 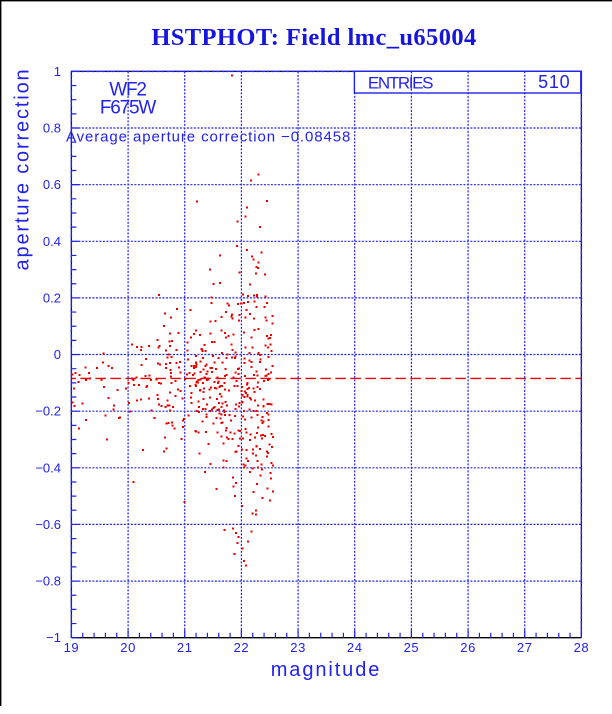 I want to click on svg-text: 23, so click(x=298, y=647).